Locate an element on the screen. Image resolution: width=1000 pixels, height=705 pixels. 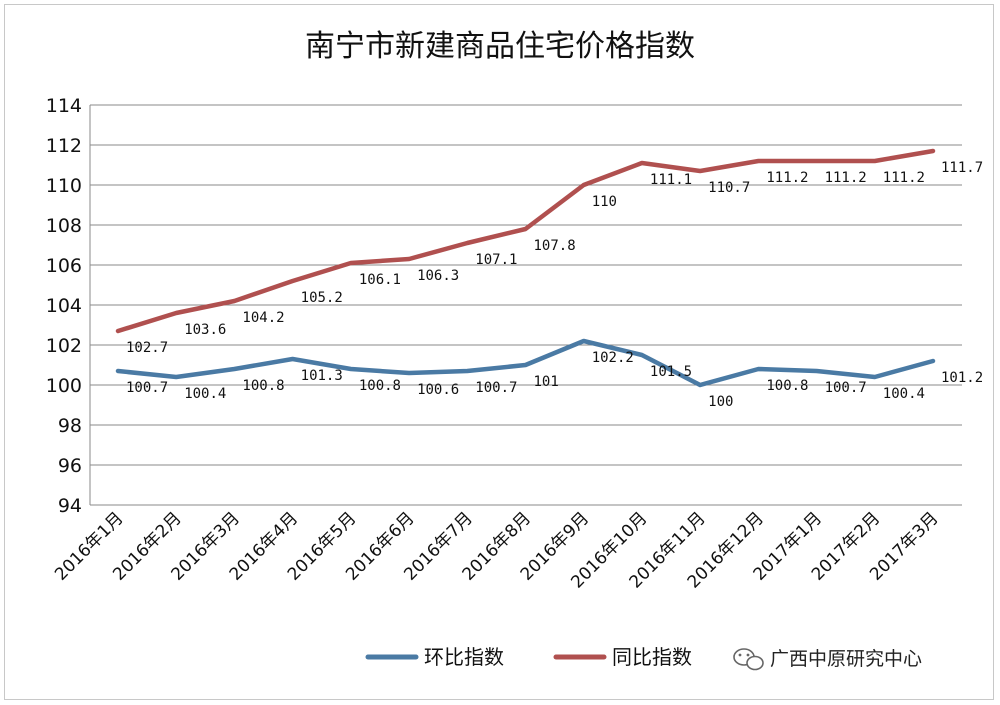
y-tick-label: 108 is located at coordinates (64, 226).